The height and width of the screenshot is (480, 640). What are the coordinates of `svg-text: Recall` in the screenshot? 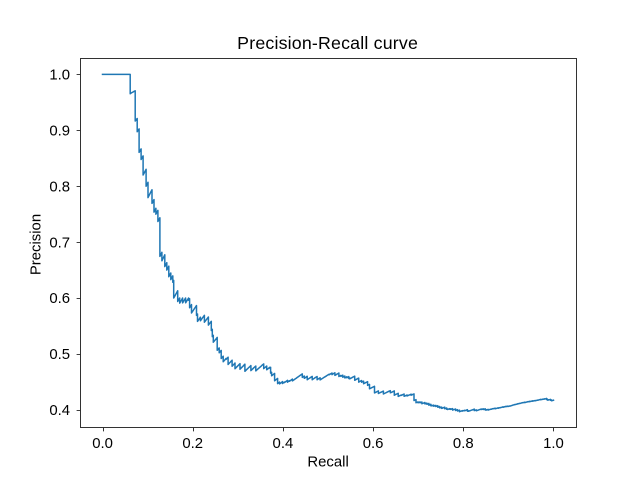 It's located at (327, 463).